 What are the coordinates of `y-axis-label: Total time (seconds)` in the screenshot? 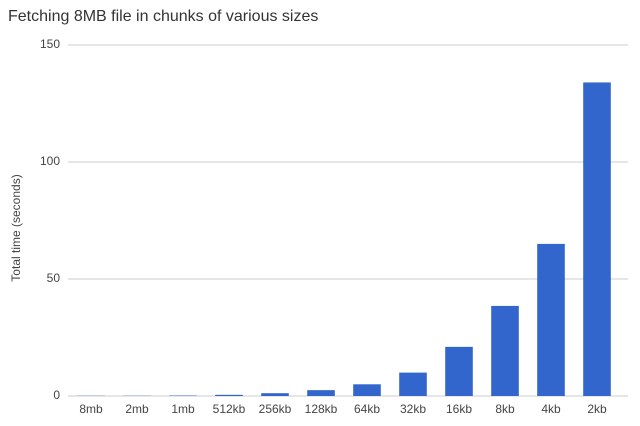 It's located at (16, 227).